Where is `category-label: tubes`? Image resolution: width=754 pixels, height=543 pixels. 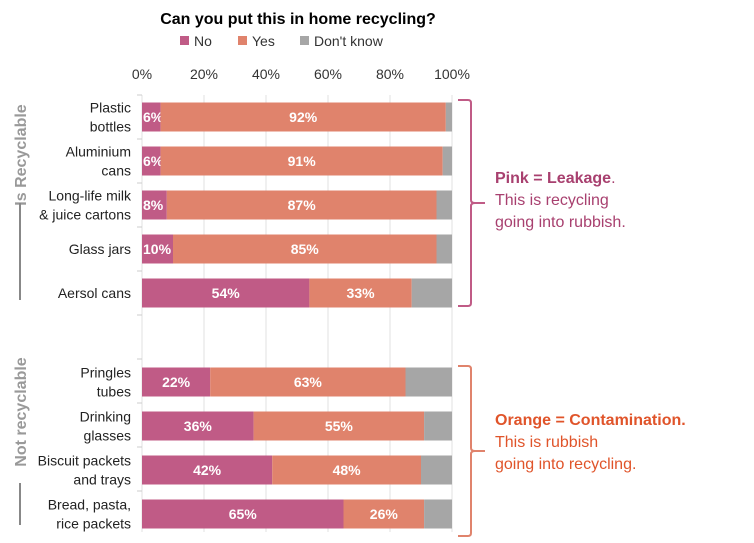 category-label: tubes is located at coordinates (114, 392).